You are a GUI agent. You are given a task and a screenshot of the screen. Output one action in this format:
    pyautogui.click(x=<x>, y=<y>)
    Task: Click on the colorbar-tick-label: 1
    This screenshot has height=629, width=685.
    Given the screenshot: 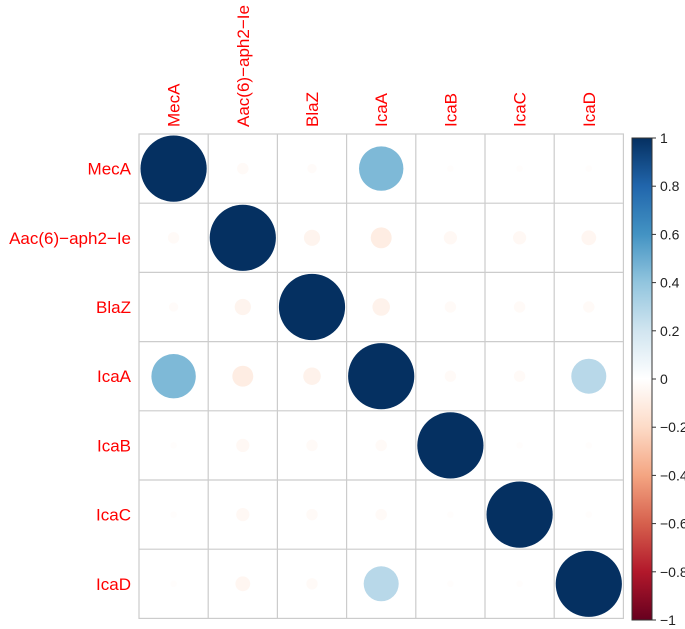 What is the action you would take?
    pyautogui.click(x=664, y=138)
    